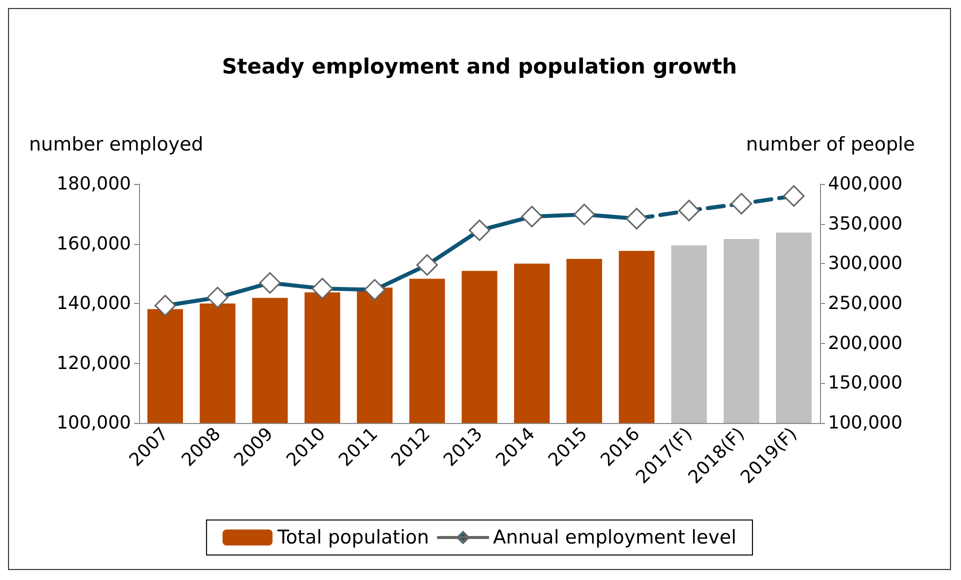 The image size is (961, 580). I want to click on y2-tick-label: 150,000, so click(865, 383).